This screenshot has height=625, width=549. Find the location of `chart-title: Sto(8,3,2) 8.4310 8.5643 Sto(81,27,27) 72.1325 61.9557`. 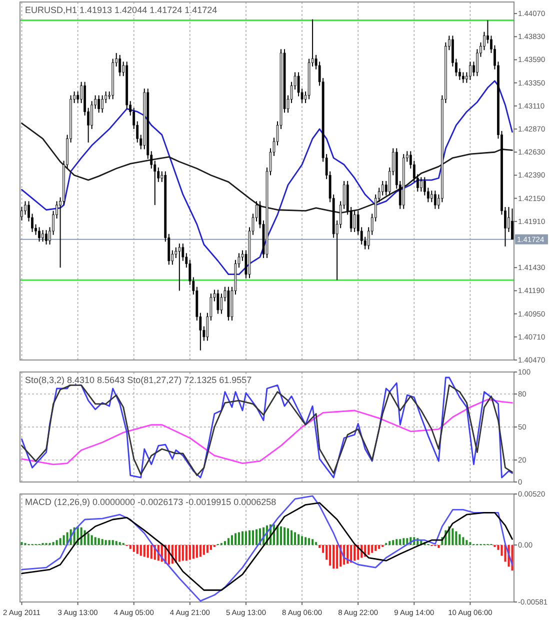

chart-title: Sto(8,3,2) 8.4310 8.5643 Sto(81,27,27) 72.1325 61.9557 is located at coordinates (138, 380).